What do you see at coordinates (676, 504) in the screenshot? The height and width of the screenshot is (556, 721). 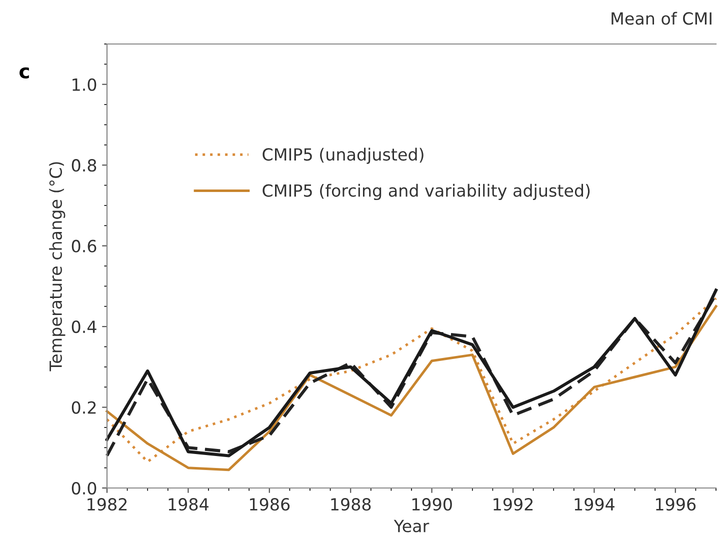 I see `x-tick-label: 1996` at bounding box center [676, 504].